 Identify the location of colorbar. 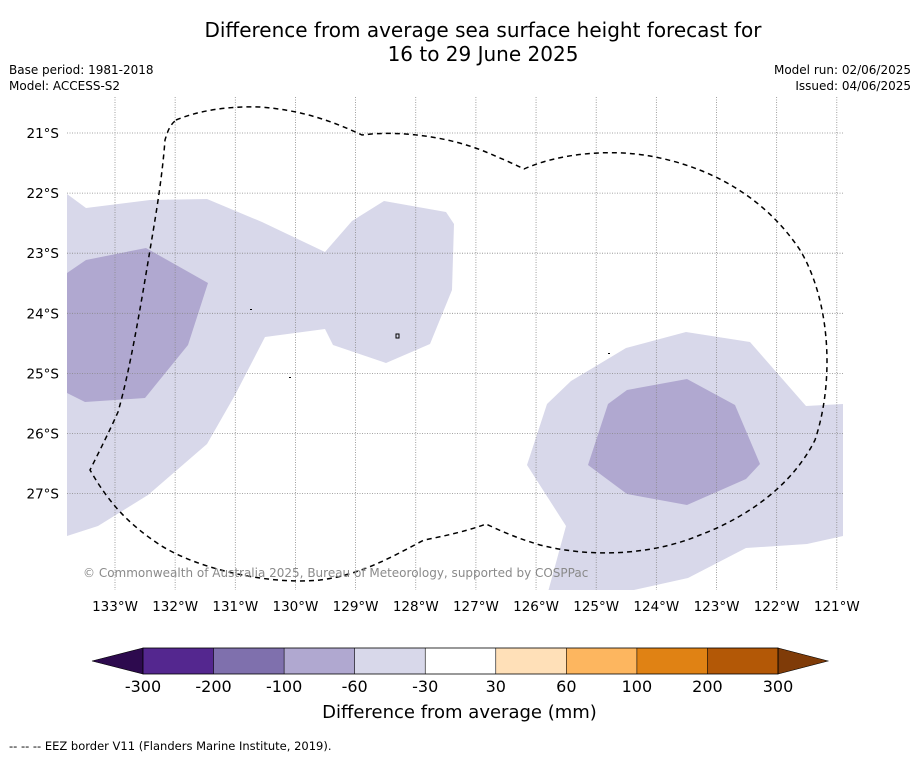
(460, 661).